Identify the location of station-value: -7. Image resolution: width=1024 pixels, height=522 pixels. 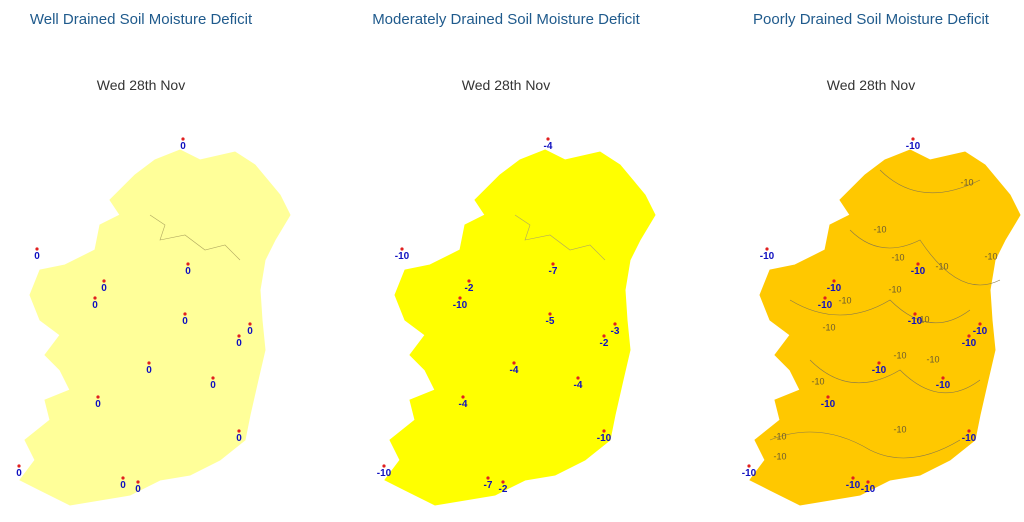
(488, 485).